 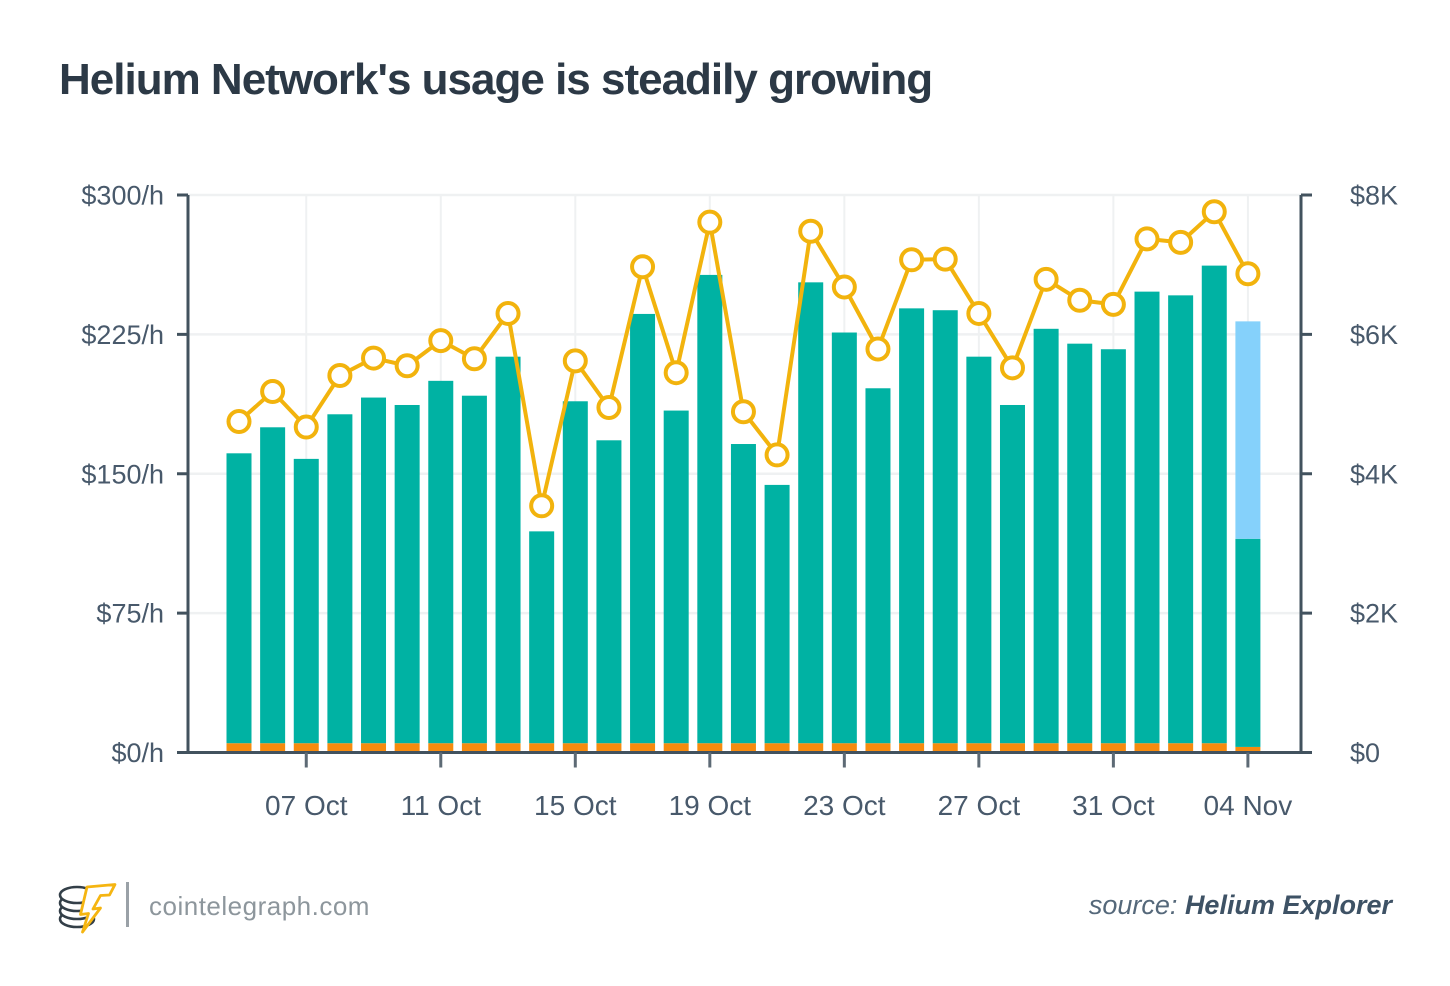 I want to click on coin-stack-icon, so click(x=77, y=907).